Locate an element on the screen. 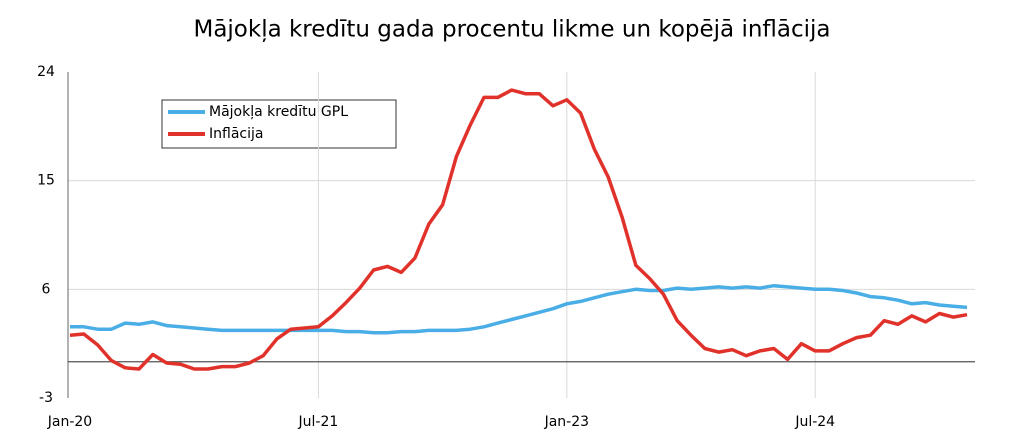  legend-label: Inflācija is located at coordinates (236, 134).